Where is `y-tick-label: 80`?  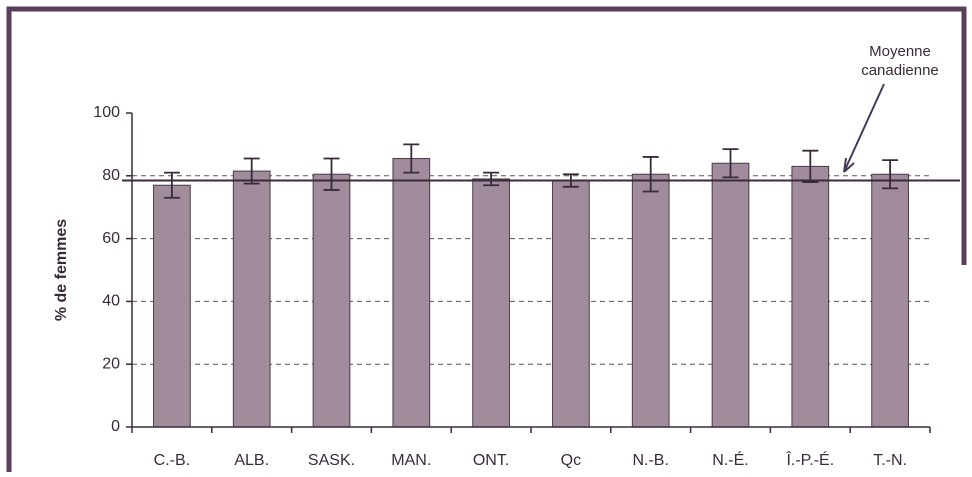
y-tick-label: 80 is located at coordinates (111, 175).